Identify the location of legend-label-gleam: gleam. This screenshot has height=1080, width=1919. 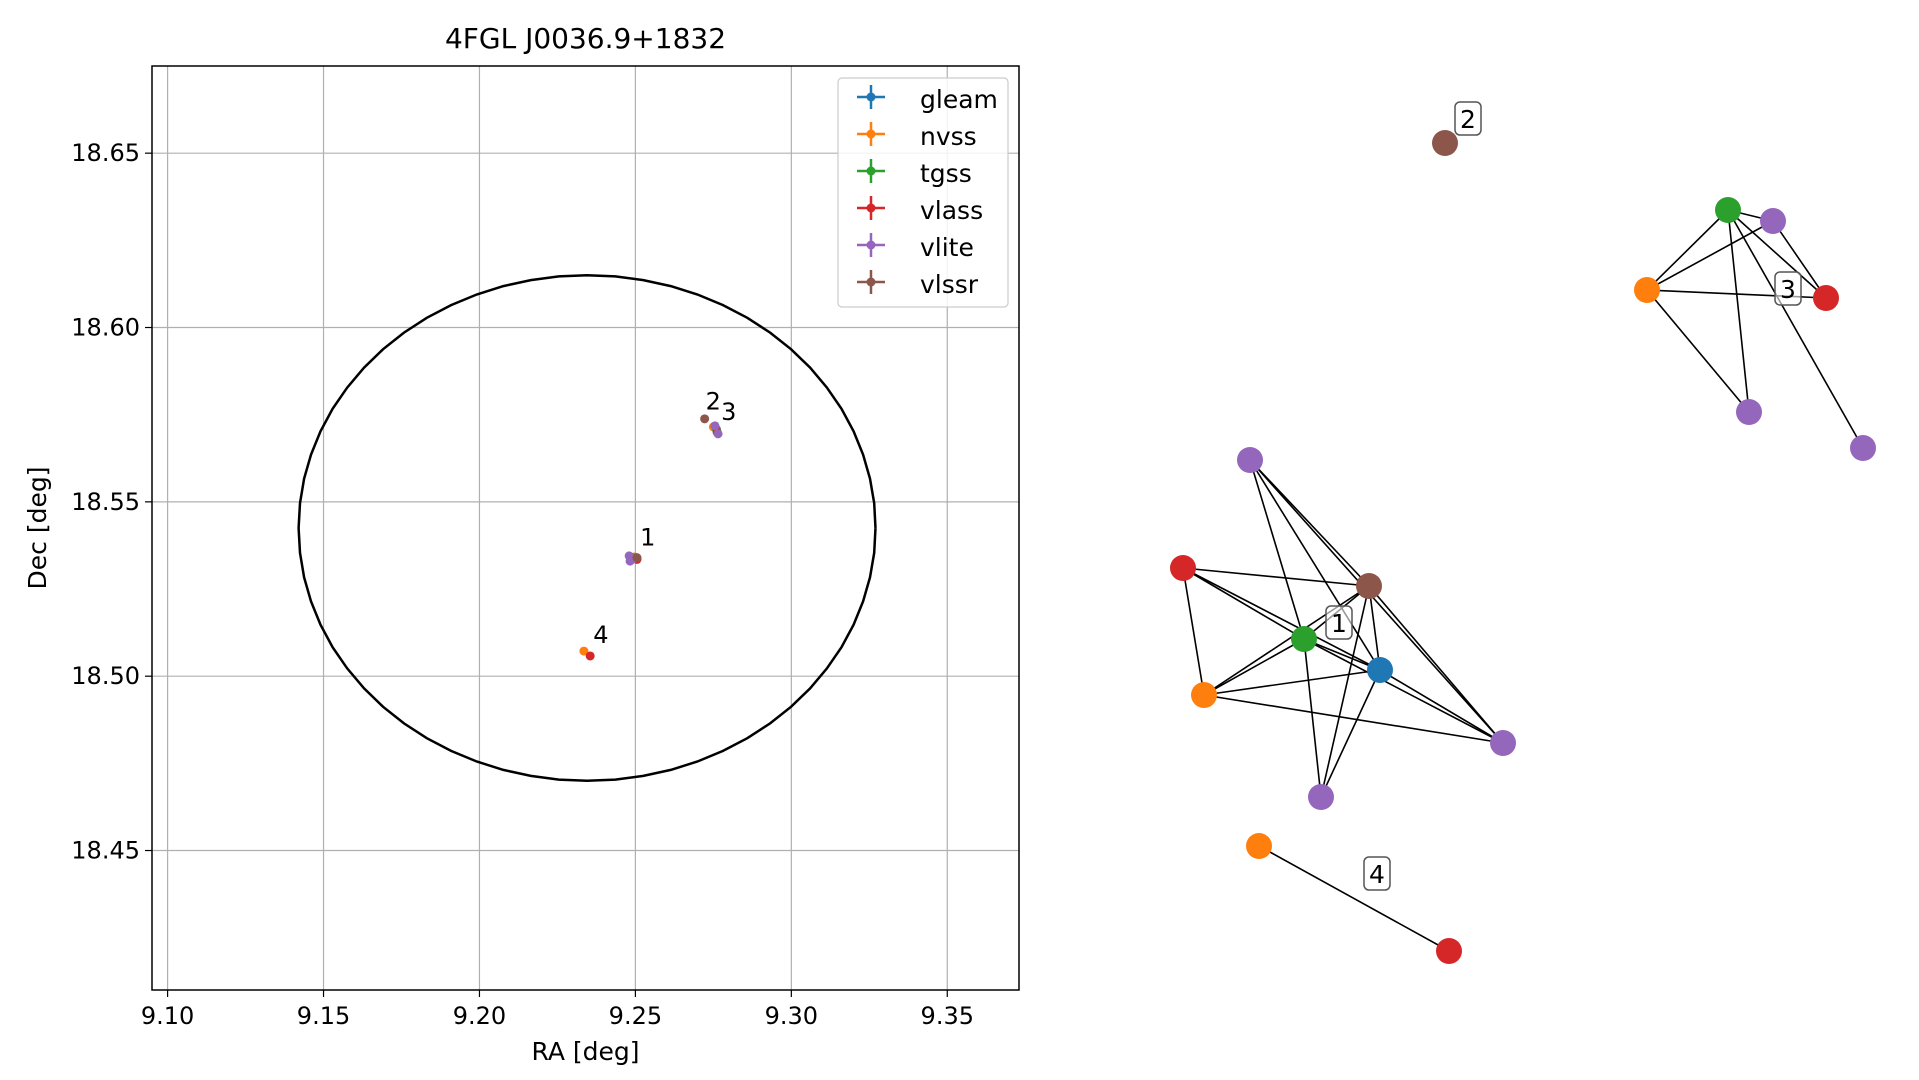
(959, 99).